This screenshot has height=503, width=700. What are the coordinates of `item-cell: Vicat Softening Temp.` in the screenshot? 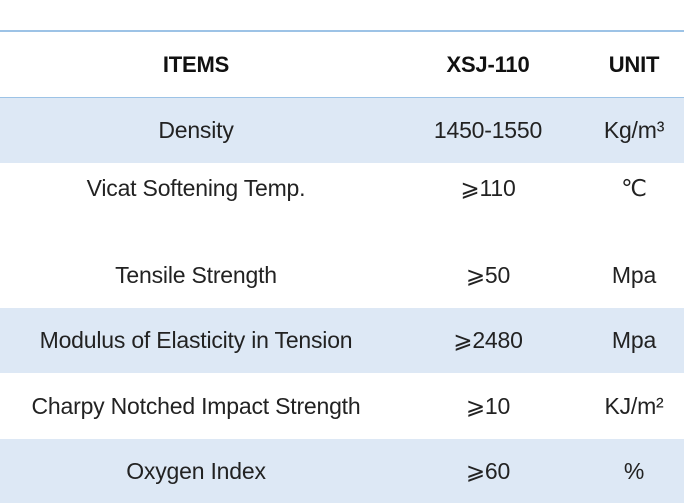 It's located at (196, 188).